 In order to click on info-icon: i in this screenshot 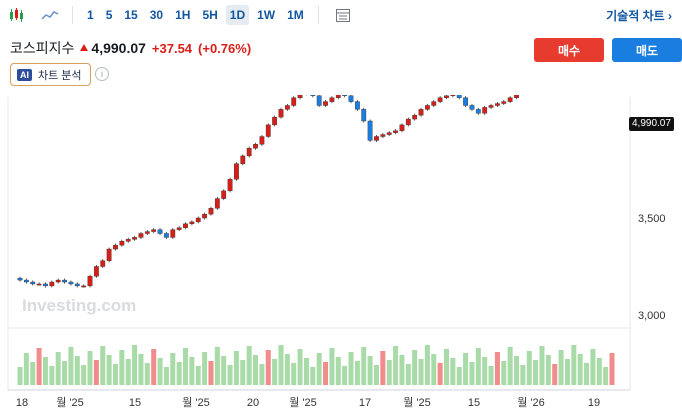, I will do `click(102, 74)`.